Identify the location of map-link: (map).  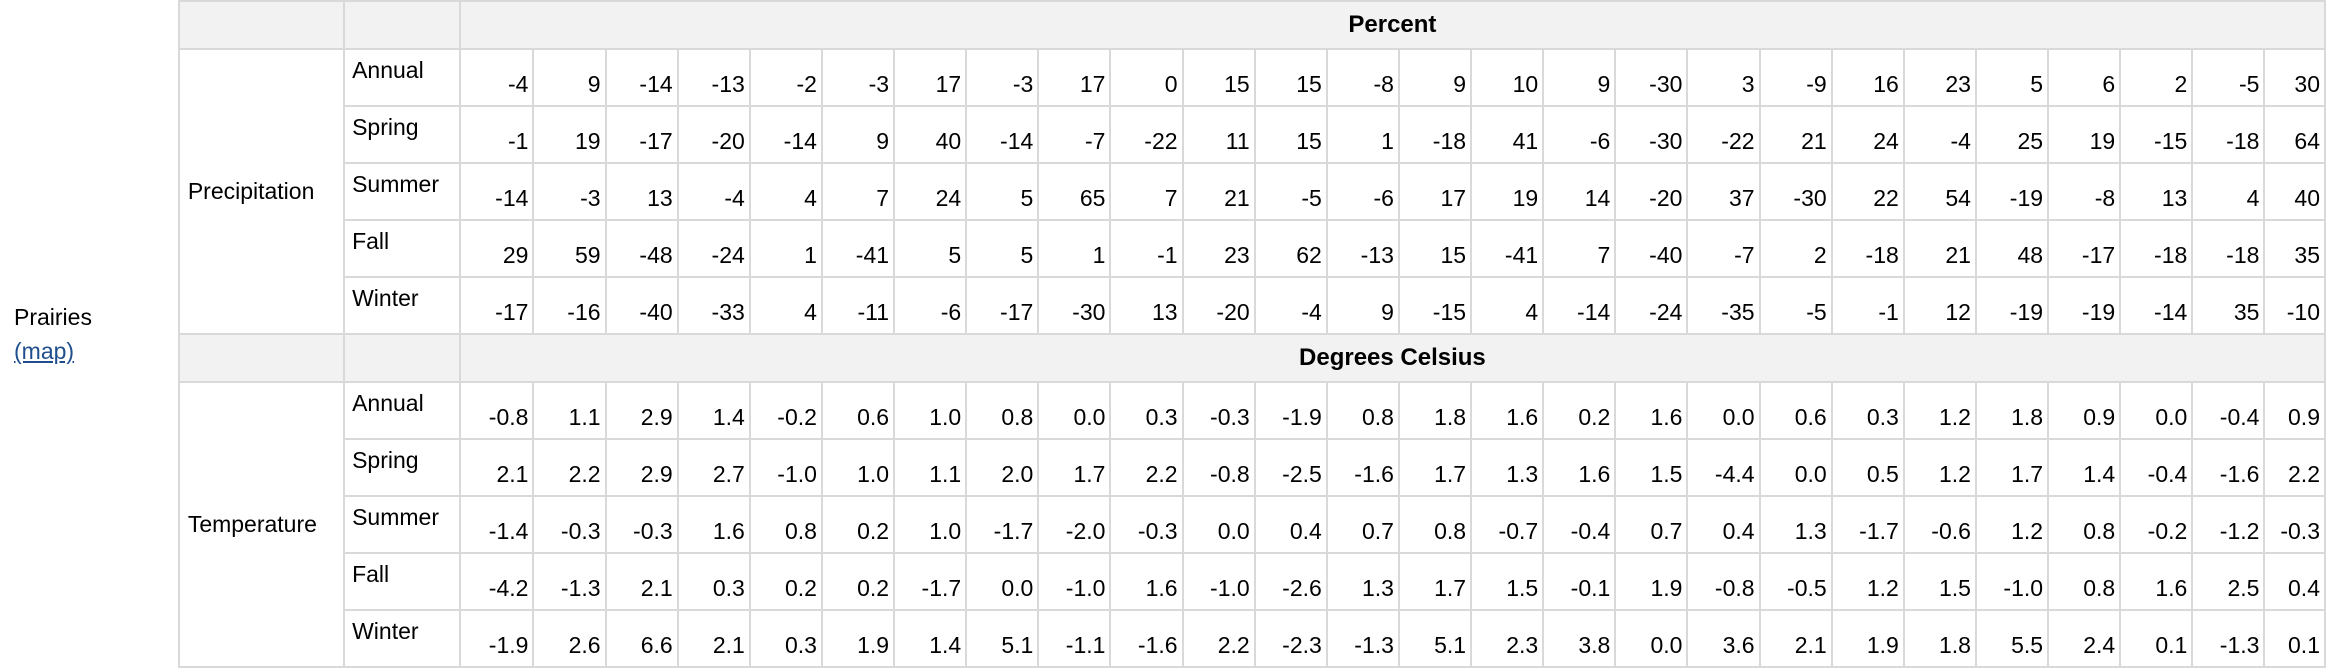
(44, 351).